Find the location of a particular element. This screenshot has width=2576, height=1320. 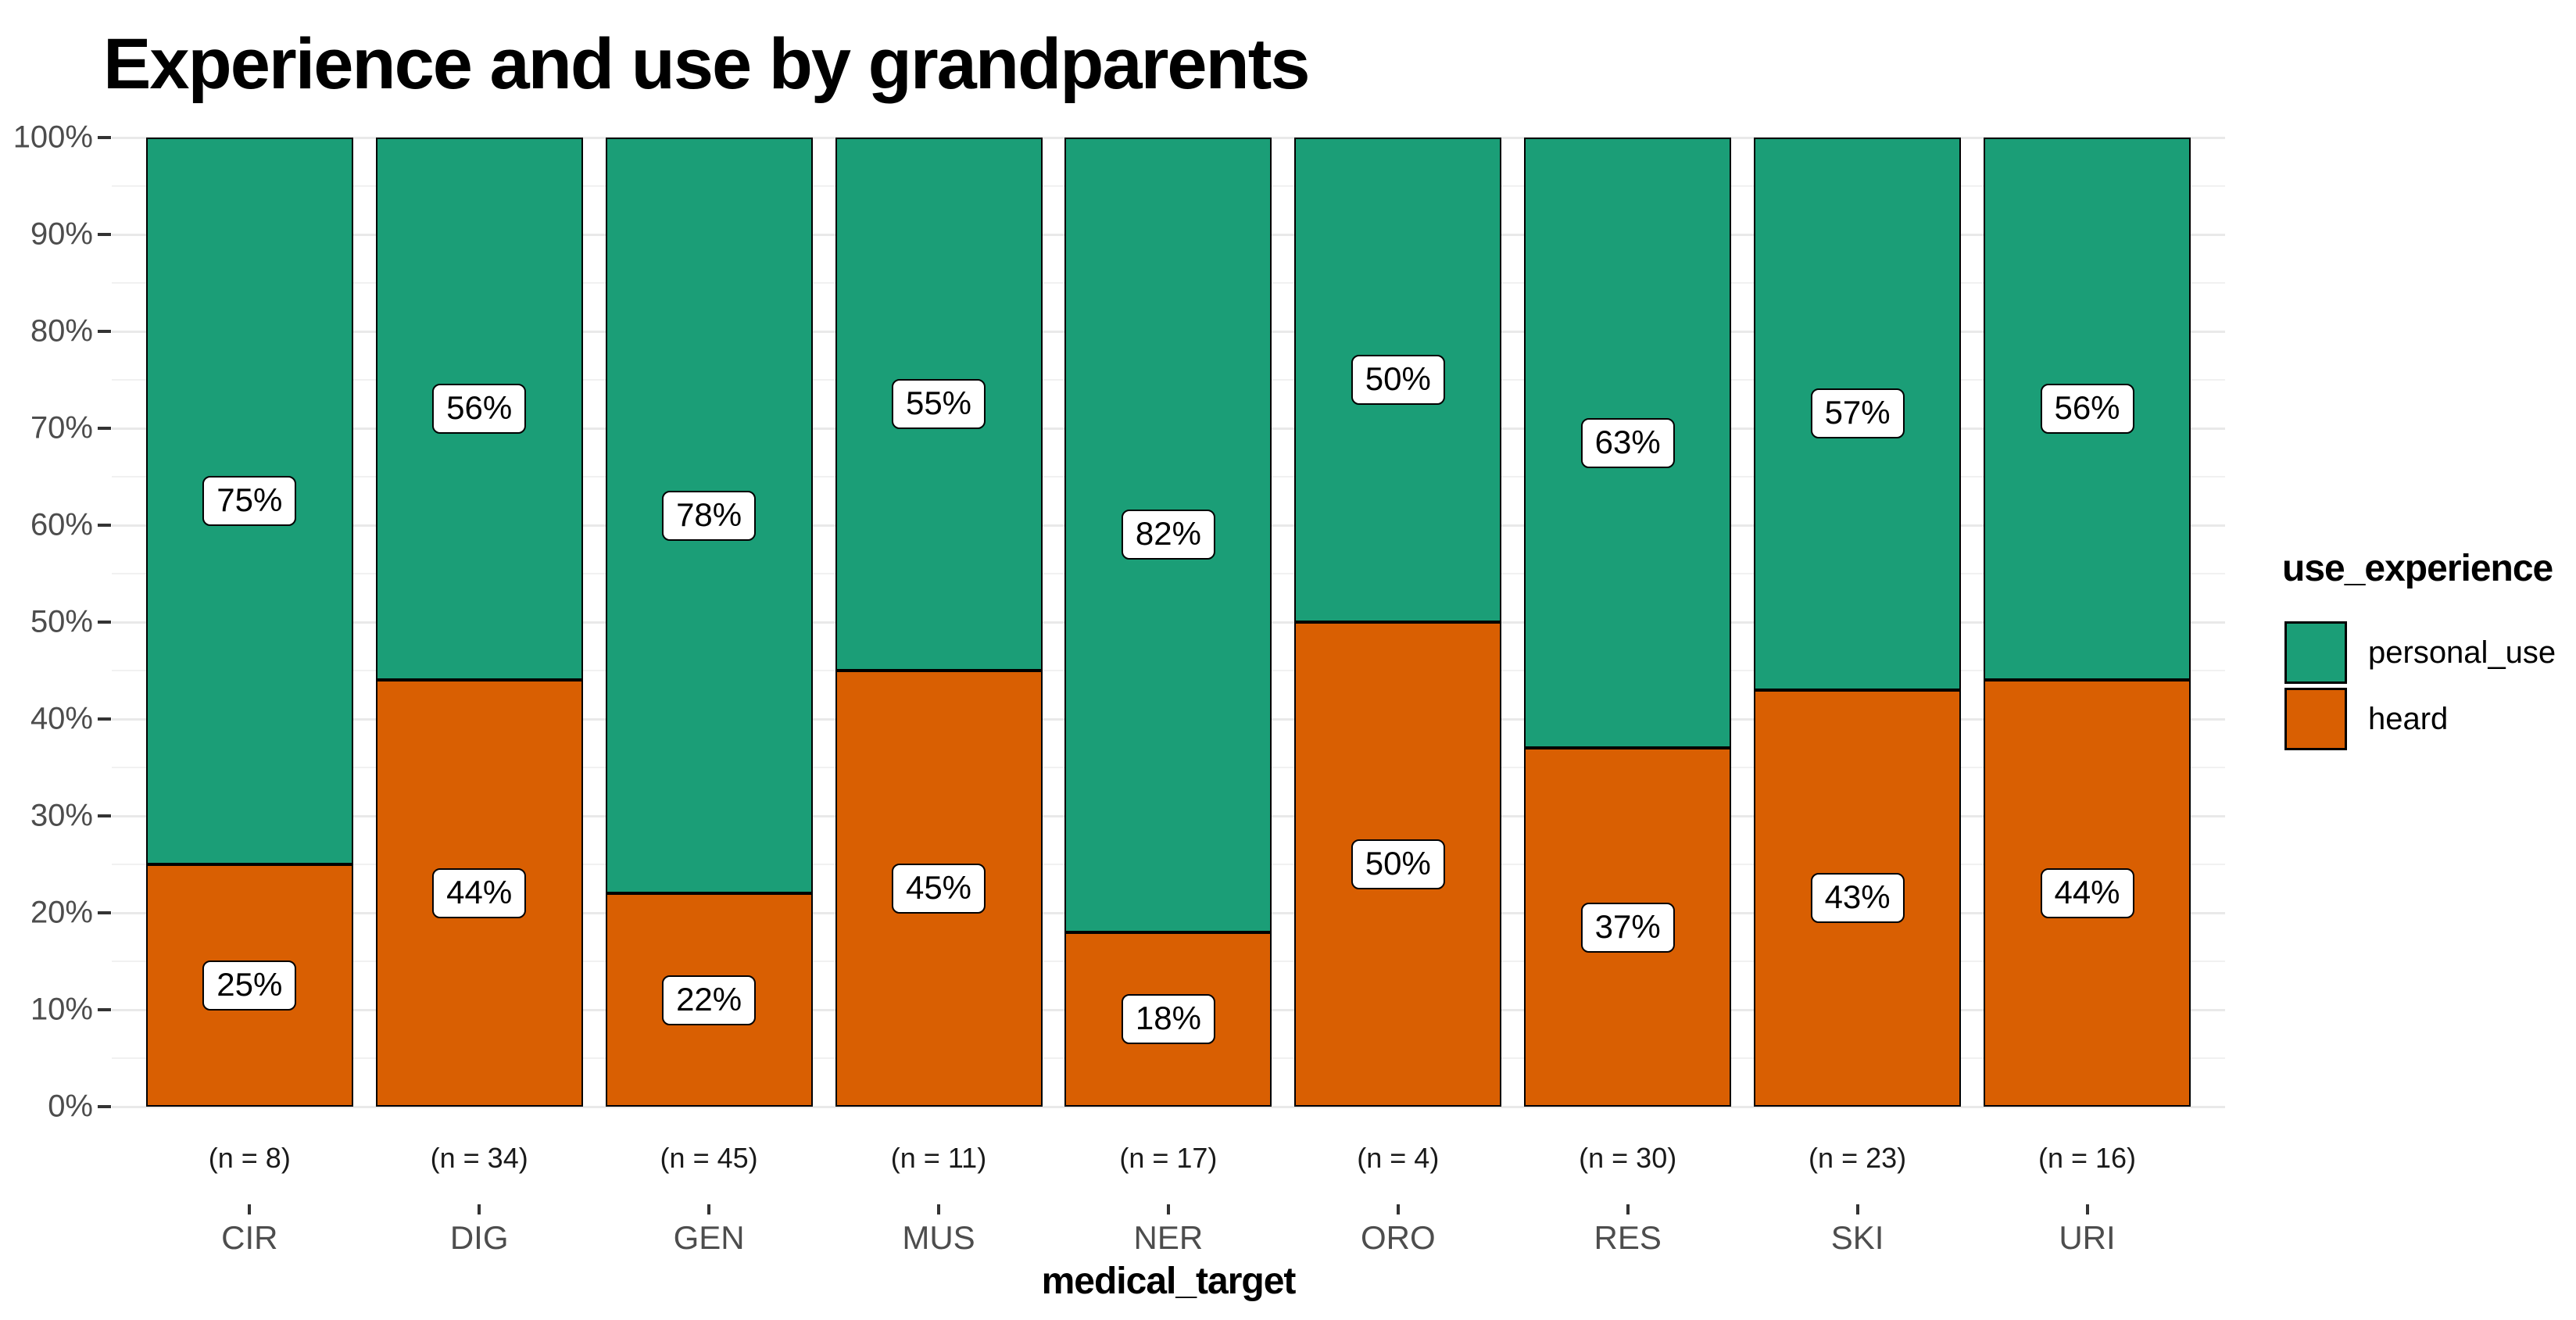

y-axis-tick-label: 20% is located at coordinates (61, 912).